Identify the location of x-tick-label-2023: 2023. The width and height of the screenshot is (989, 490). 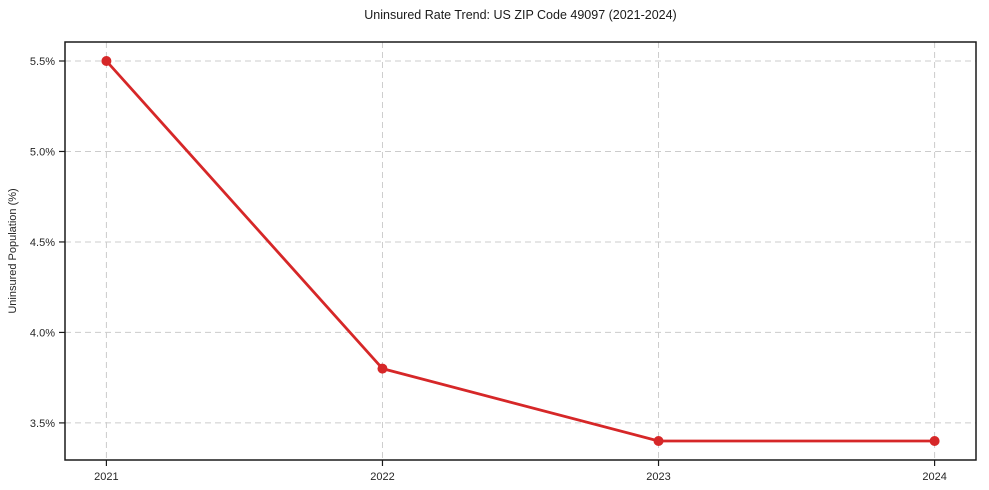
(658, 477).